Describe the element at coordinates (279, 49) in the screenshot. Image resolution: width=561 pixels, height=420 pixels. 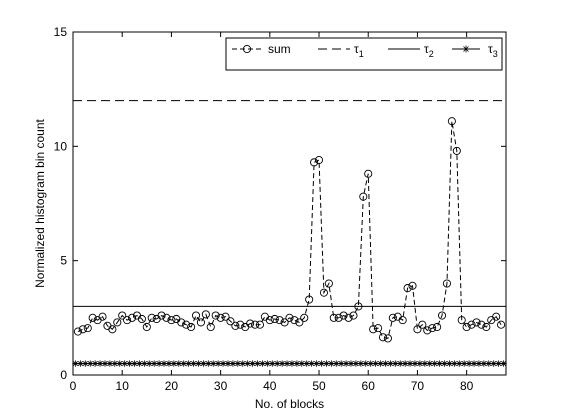
I see `legend-label: sum` at that location.